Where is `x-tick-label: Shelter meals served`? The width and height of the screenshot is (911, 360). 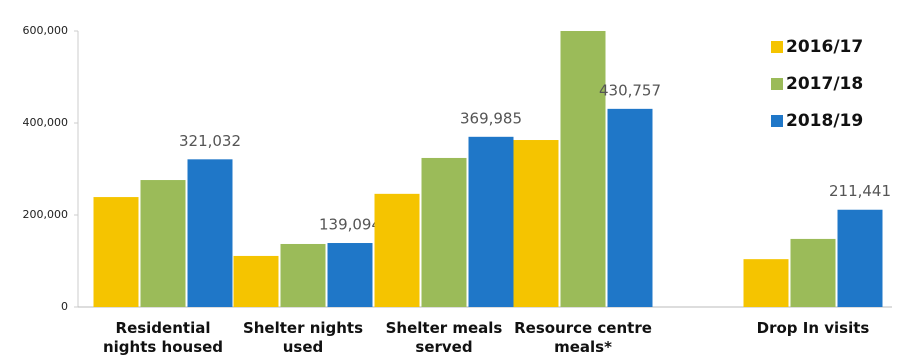 x-tick-label: Shelter meals served is located at coordinates (444, 337).